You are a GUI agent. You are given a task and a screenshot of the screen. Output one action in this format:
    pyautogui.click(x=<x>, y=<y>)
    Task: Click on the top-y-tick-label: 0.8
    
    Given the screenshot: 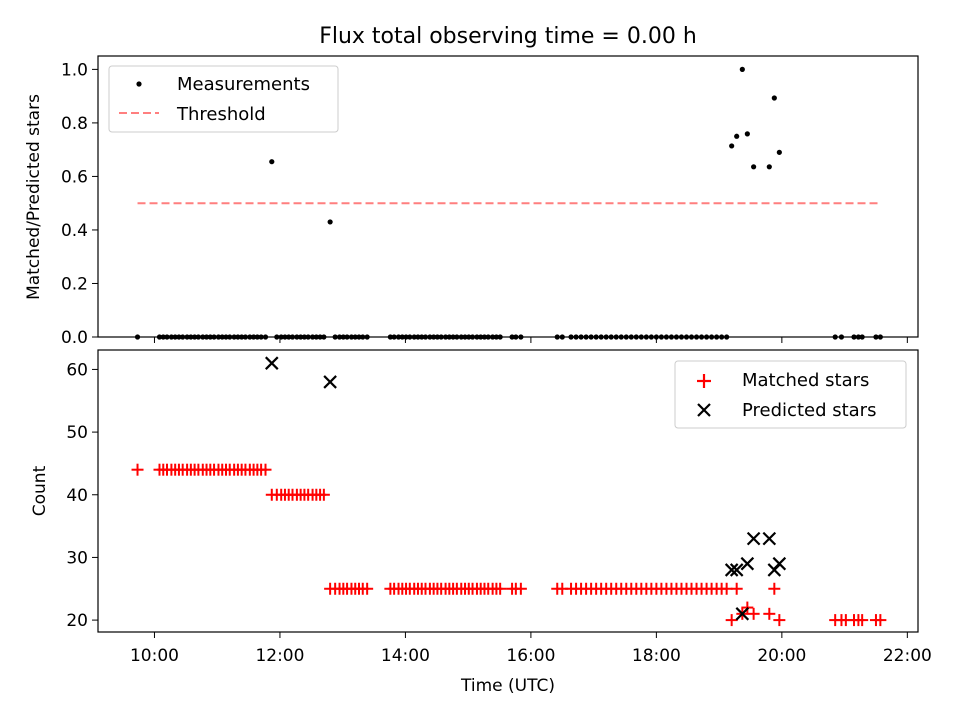 What is the action you would take?
    pyautogui.click(x=74, y=124)
    